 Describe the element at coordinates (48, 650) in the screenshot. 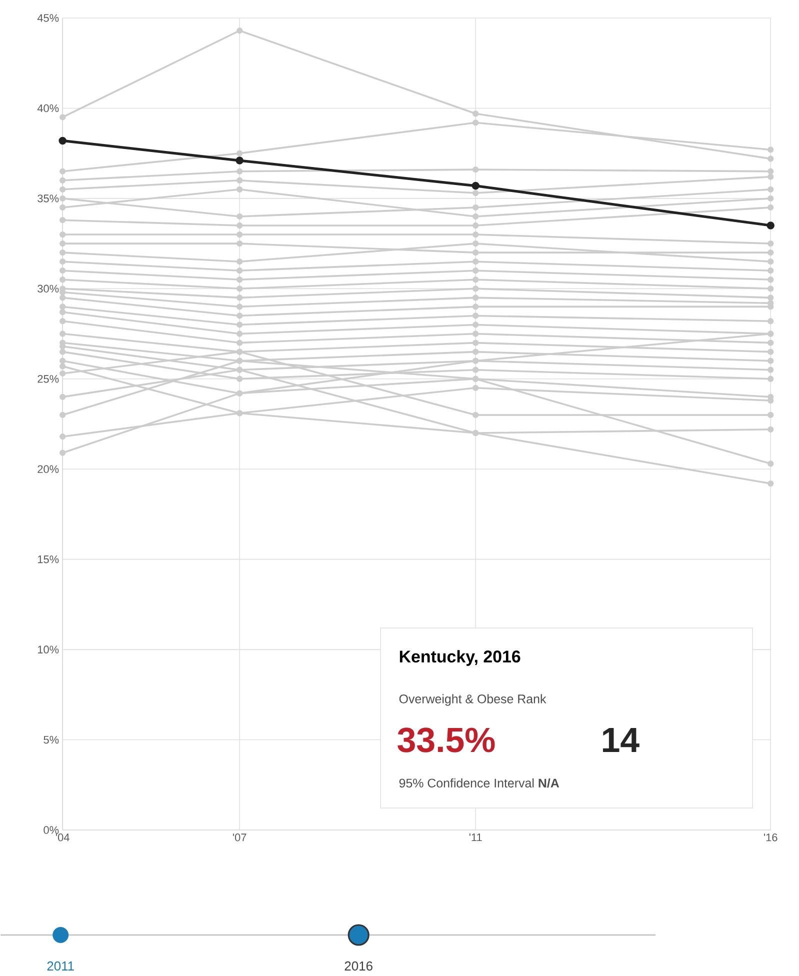

I see `y-tick-label: 10%` at that location.